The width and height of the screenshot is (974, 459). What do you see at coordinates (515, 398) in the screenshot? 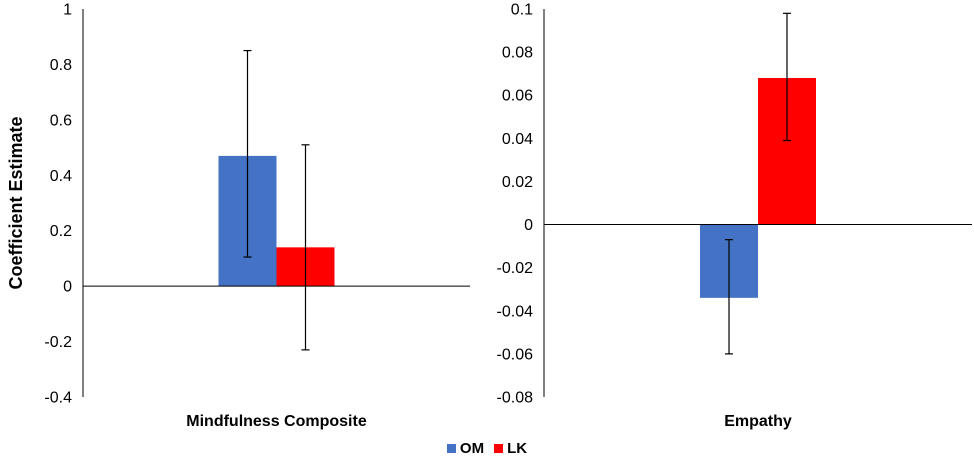
I see `y-tick-label-empathy: -0.08` at bounding box center [515, 398].